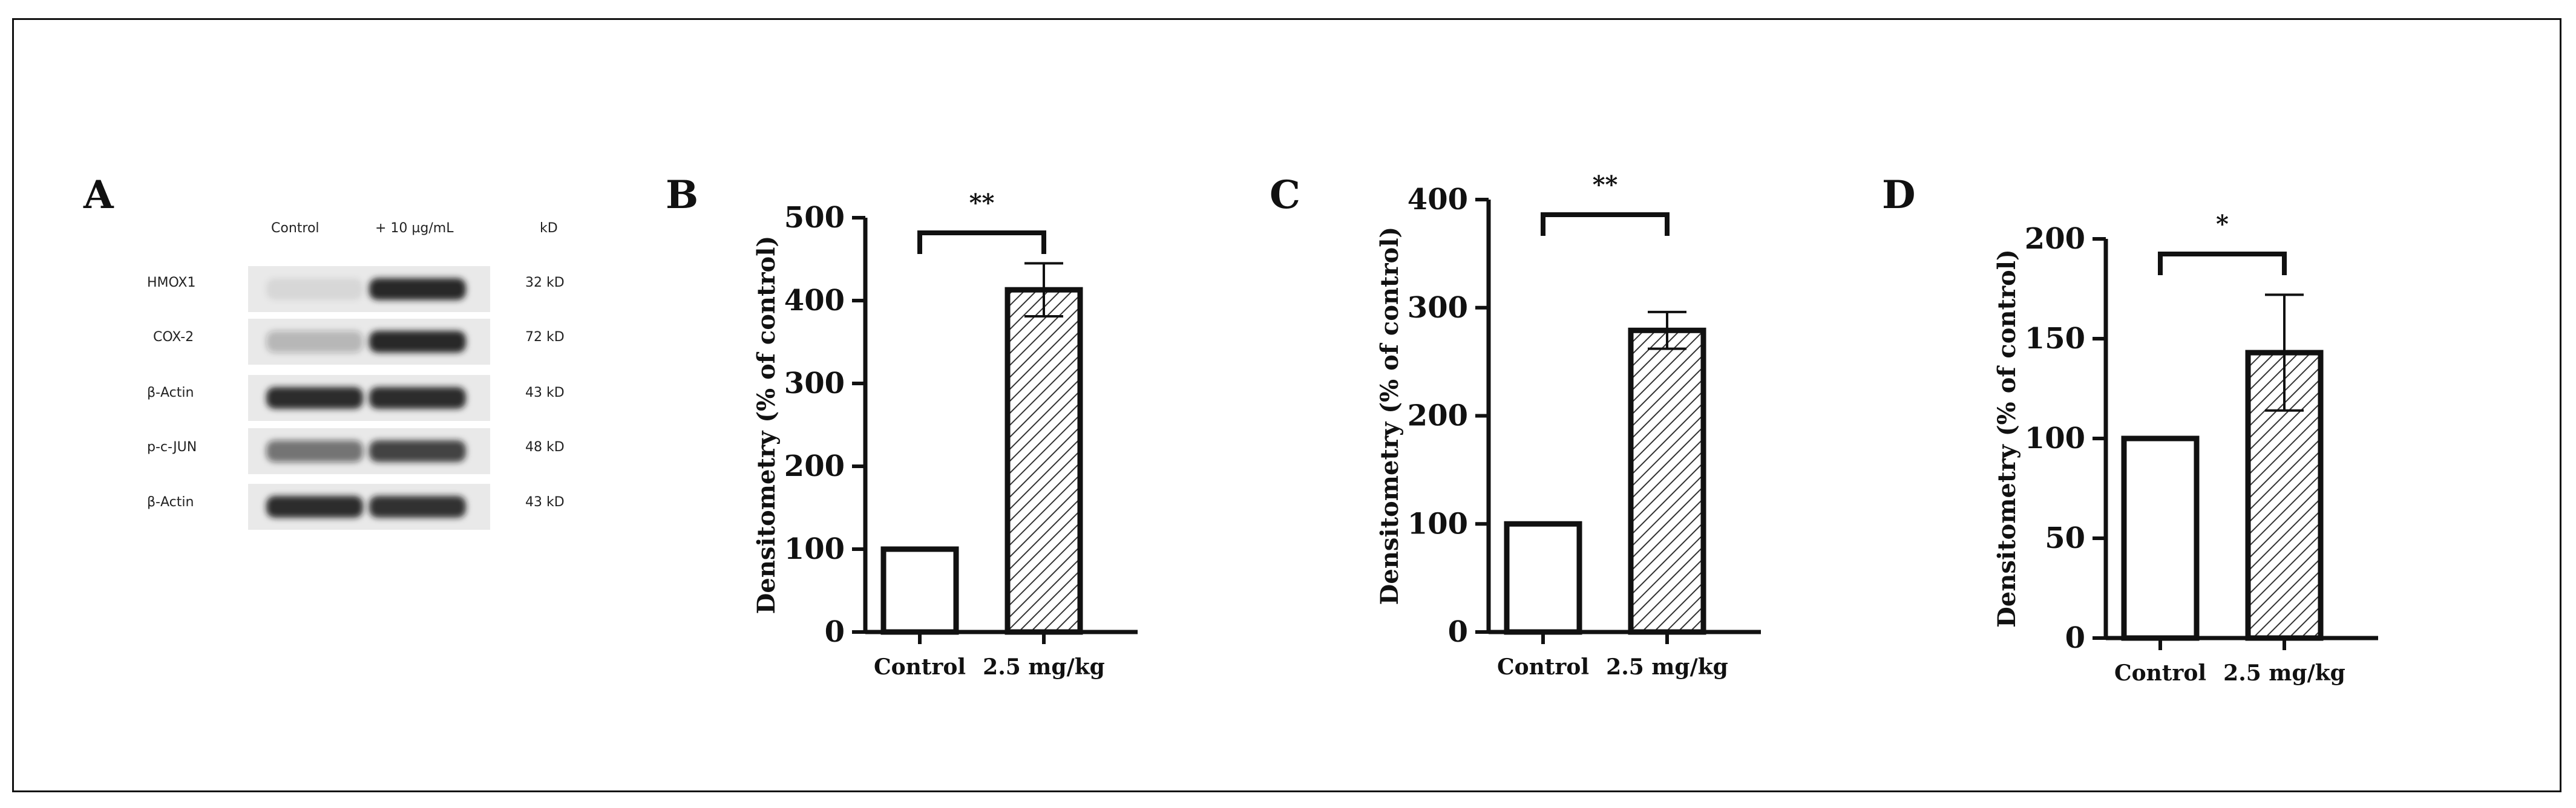  What do you see at coordinates (173, 337) in the screenshot?
I see `blot-protein-label: COX-2` at bounding box center [173, 337].